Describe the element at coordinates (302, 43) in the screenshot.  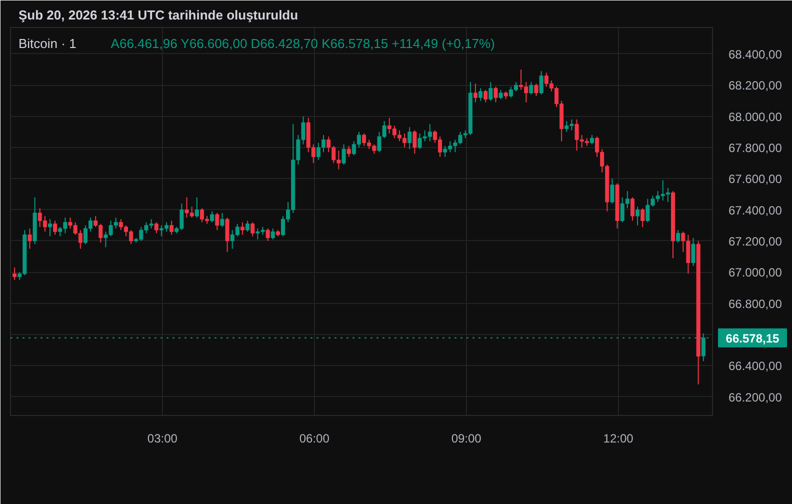
I see `text: A66.461,96 Y66.606,00 D66.428,70 K66.578,15 +114,49 (+0,17%)` at that location.